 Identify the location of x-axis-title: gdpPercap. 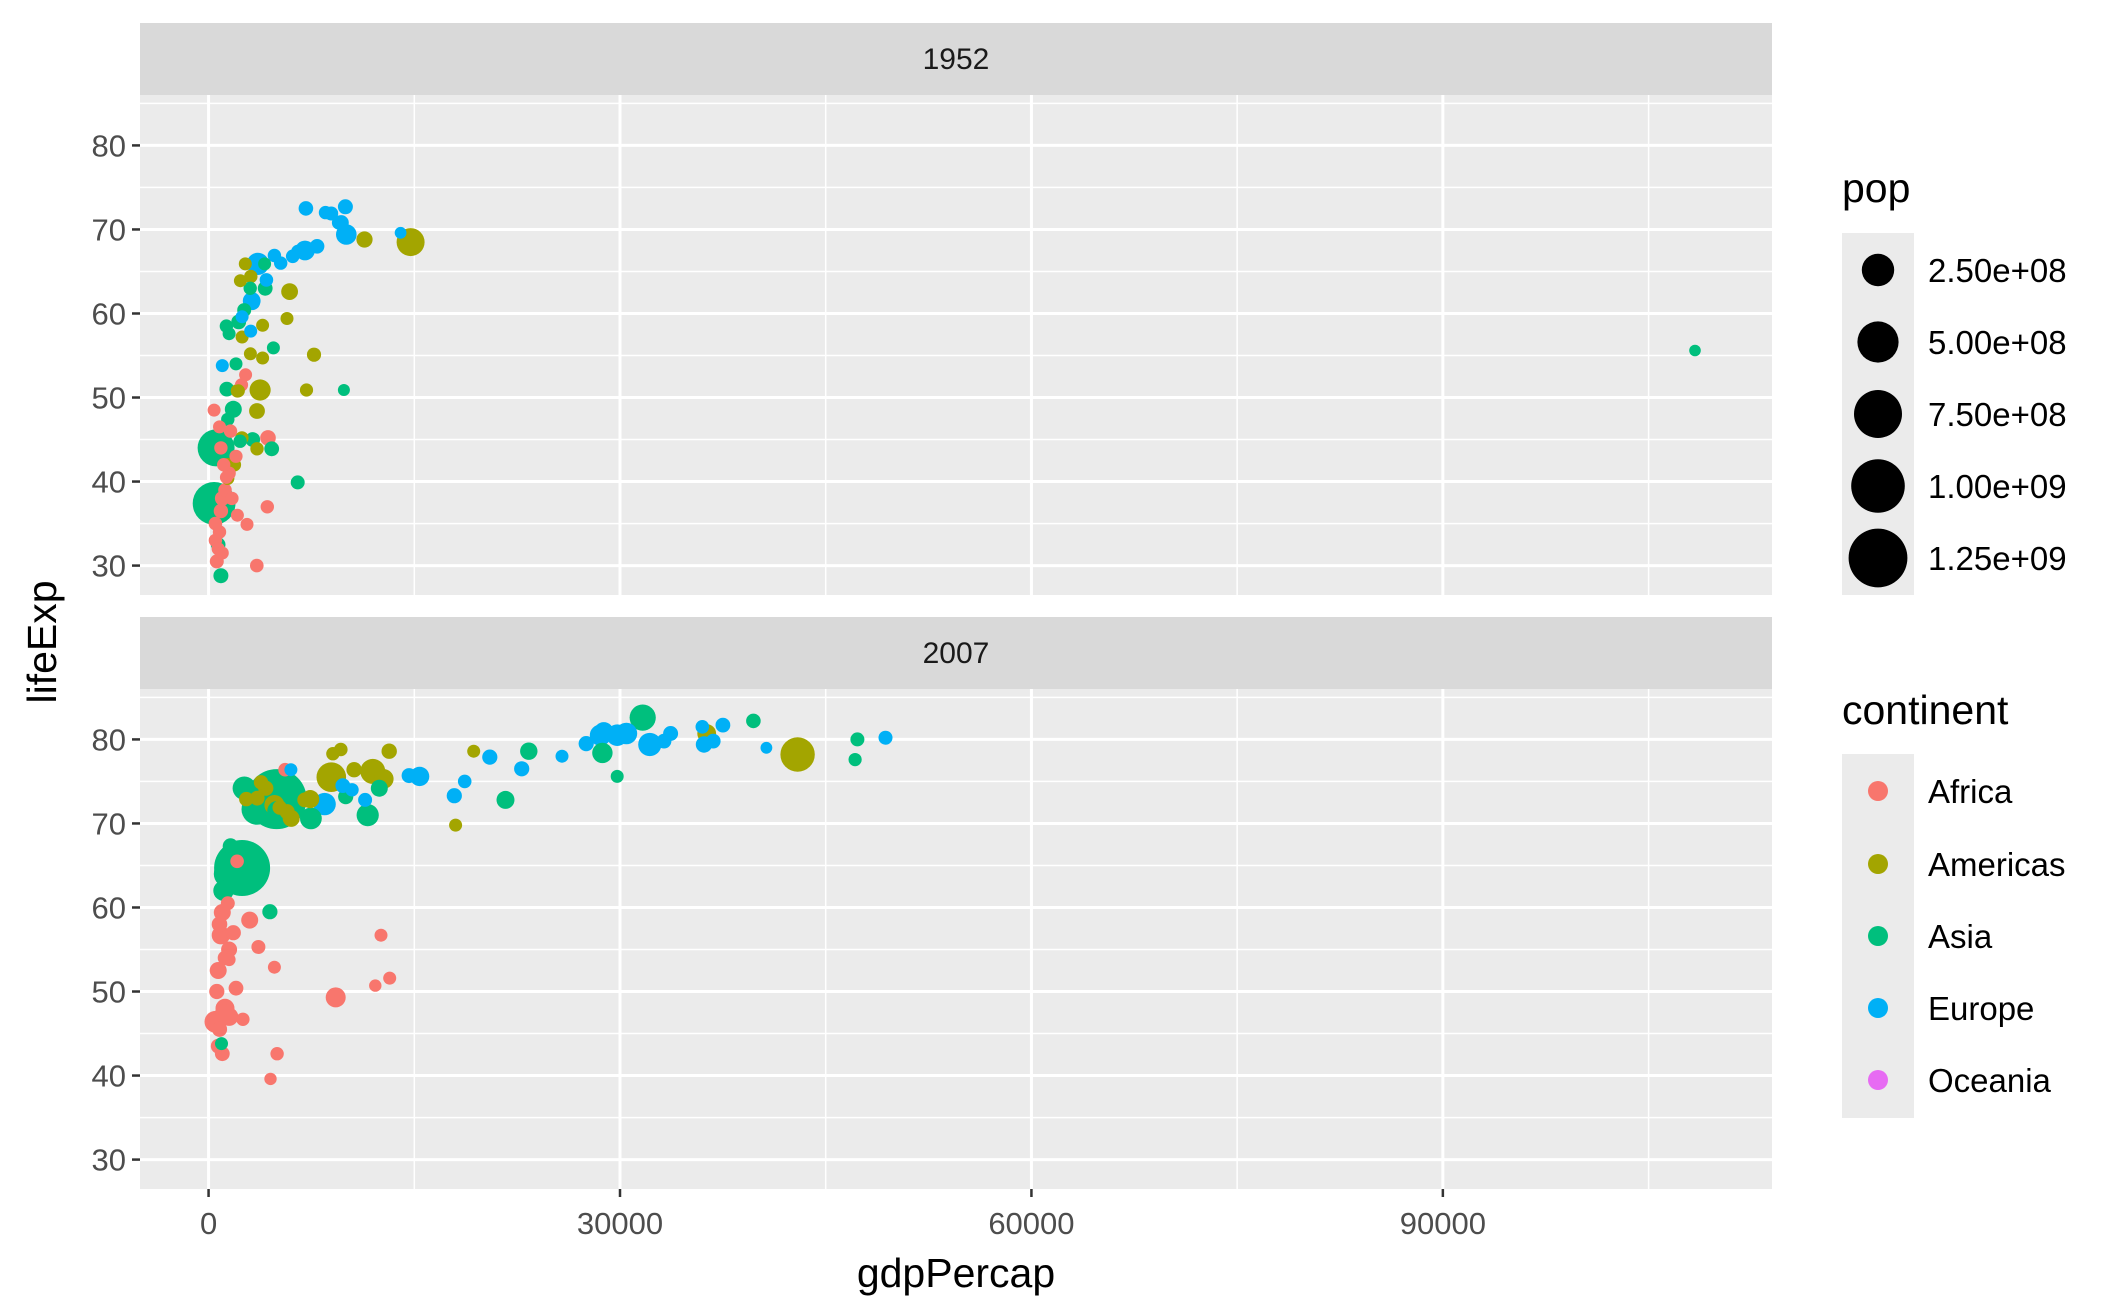
(956, 1273).